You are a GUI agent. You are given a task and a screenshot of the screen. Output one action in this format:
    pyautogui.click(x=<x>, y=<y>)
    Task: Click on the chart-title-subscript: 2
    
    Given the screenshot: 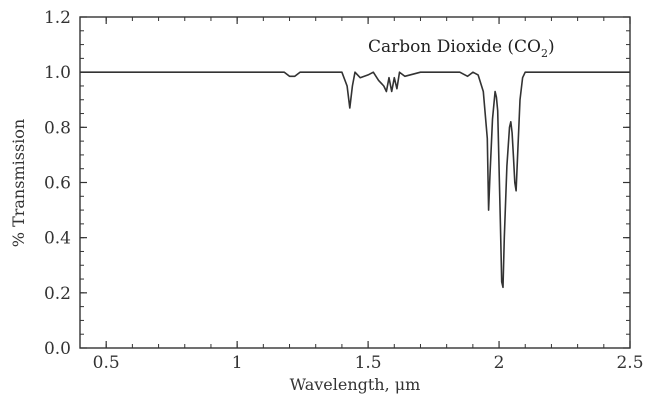 What is the action you would take?
    pyautogui.click(x=544, y=53)
    